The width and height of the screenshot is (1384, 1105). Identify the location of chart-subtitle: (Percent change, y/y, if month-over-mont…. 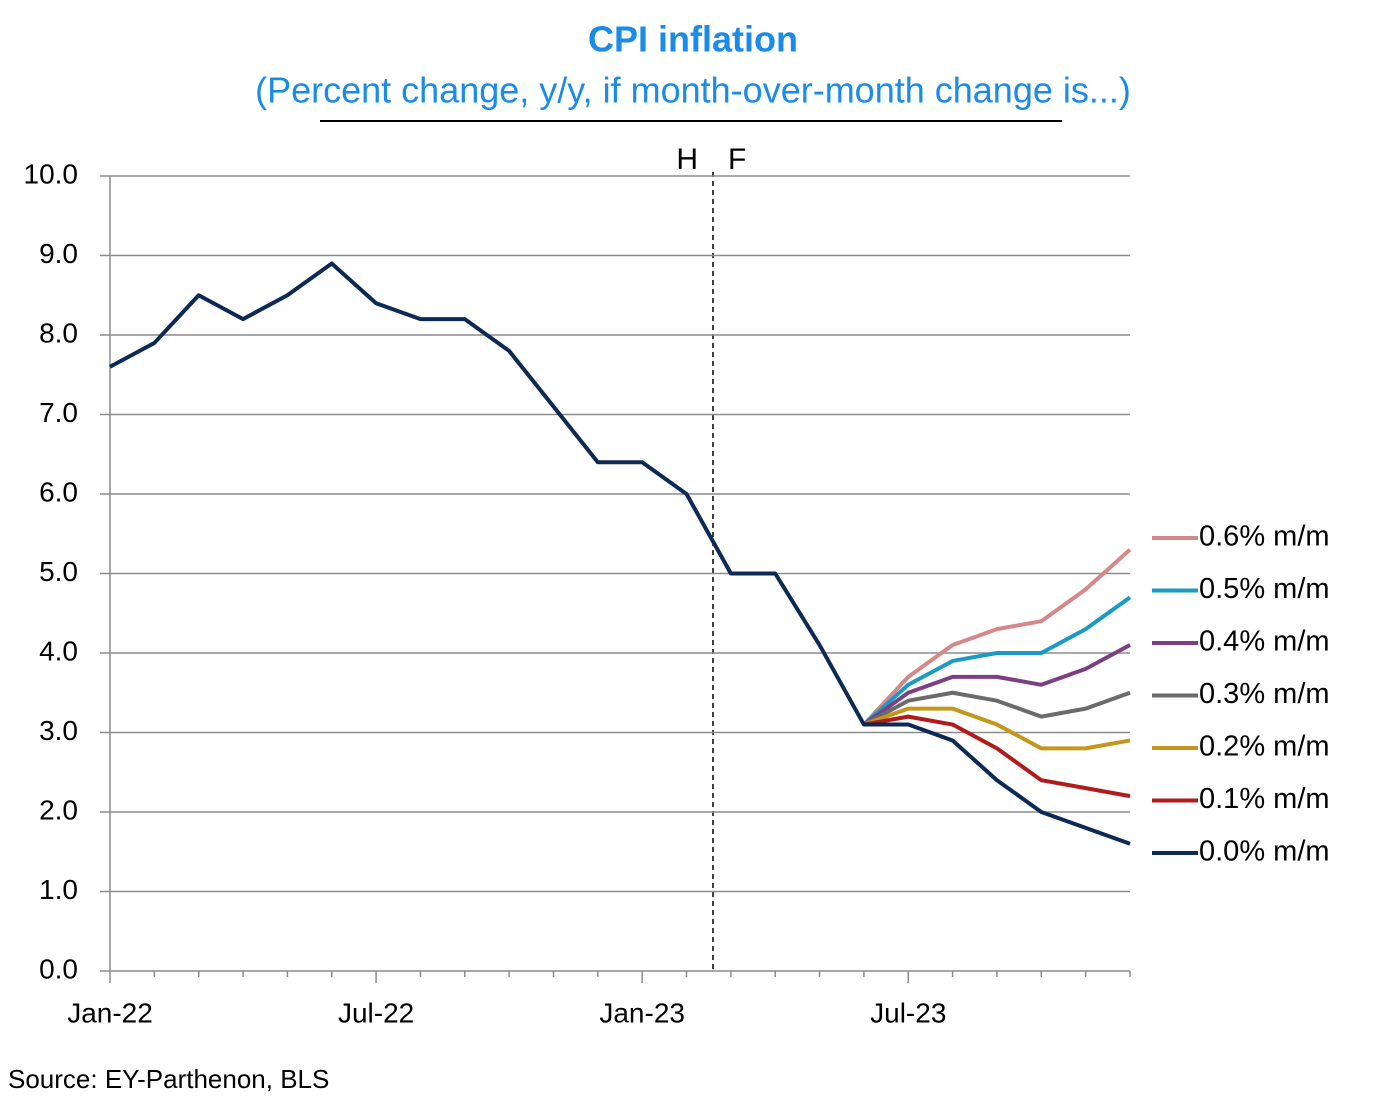
(693, 90).